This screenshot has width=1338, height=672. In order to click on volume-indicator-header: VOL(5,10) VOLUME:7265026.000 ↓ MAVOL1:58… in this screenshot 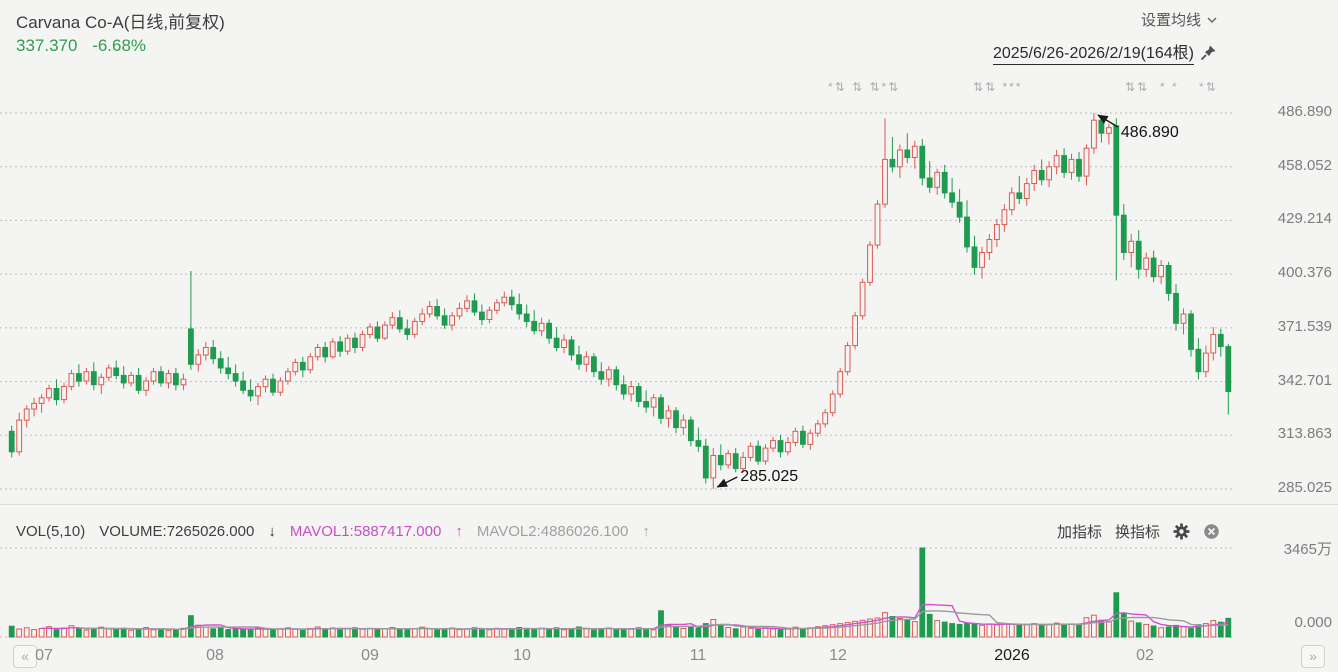, I will do `click(340, 531)`.